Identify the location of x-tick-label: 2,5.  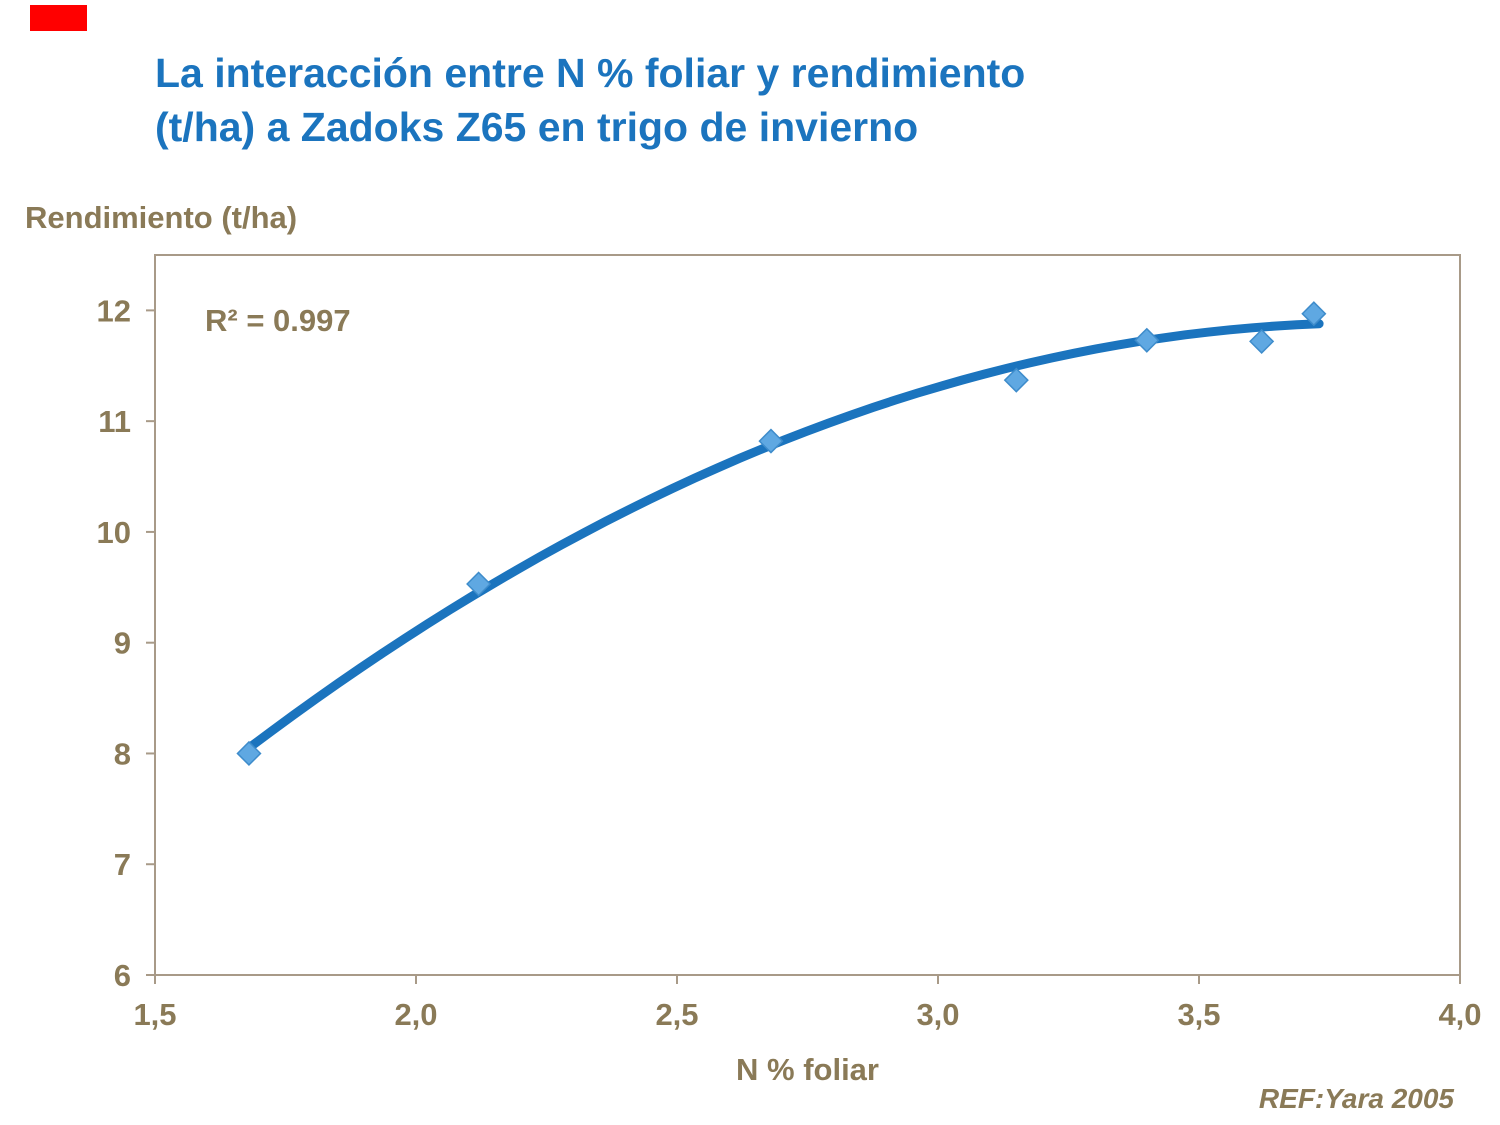
(676, 1014).